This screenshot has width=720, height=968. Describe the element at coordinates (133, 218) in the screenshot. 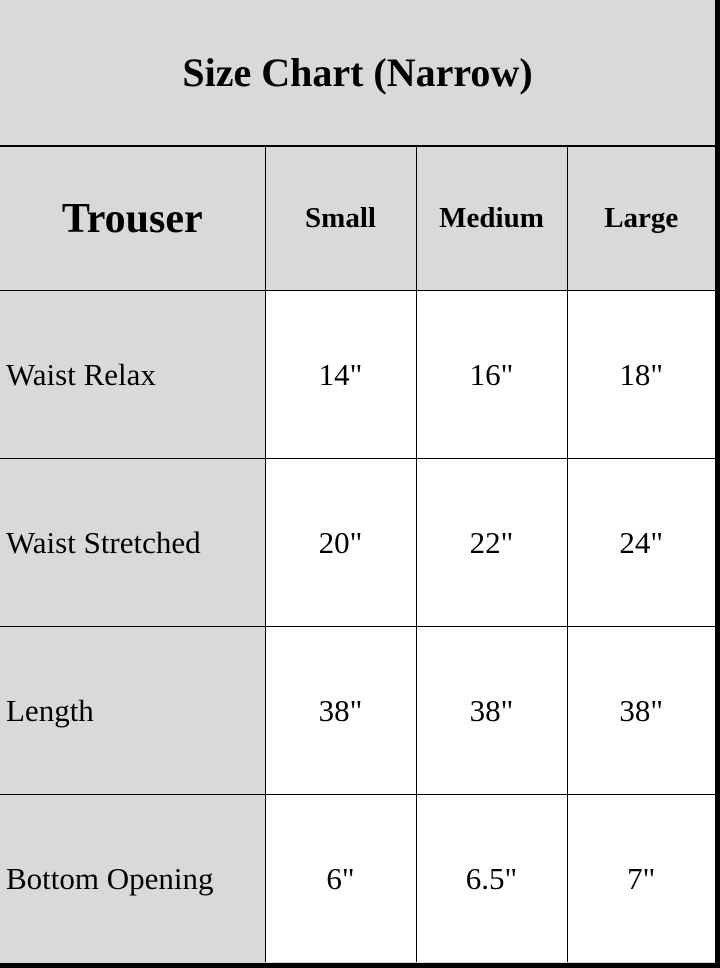

I see `header-trouser: Trouser` at that location.